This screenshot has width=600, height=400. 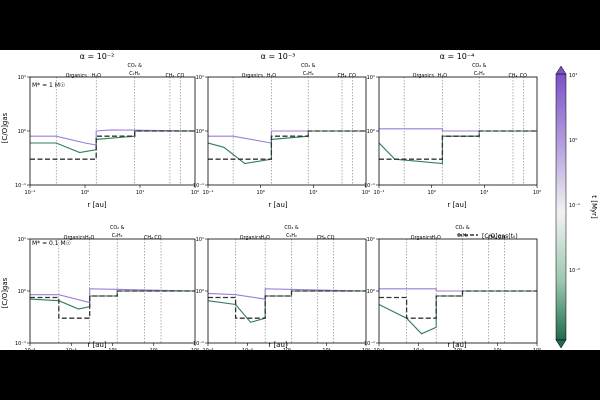 I want to click on ytick-label-2-2: 10⁰, so click(x=200, y=132).